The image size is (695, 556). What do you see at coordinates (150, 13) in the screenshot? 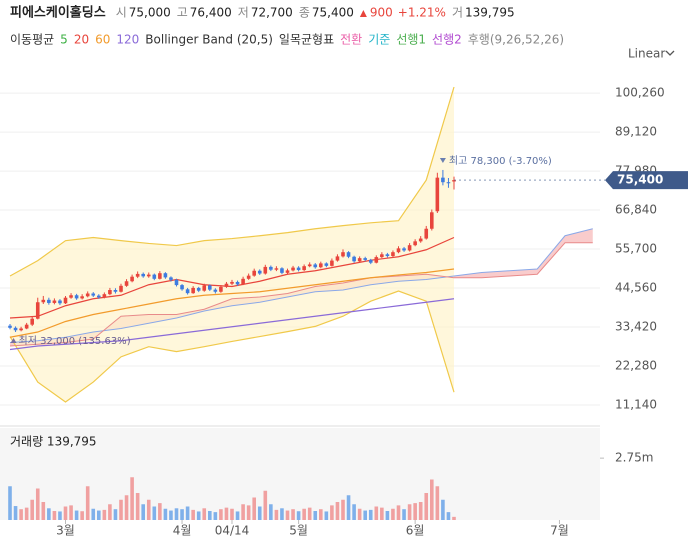
I see `field-value: 75,000` at bounding box center [150, 13].